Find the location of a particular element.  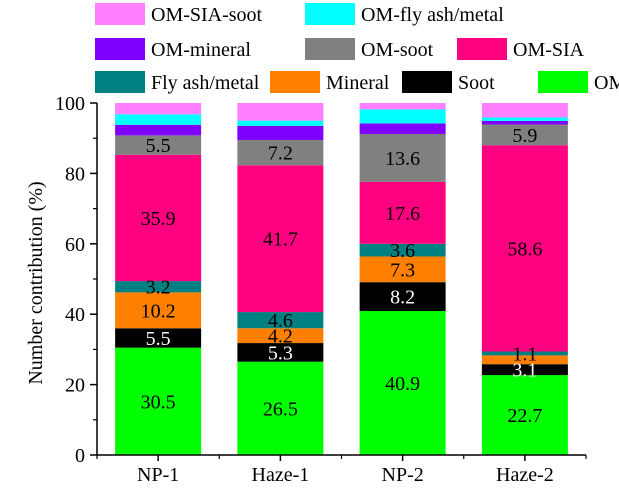

x-tick-label-np-1: NP-1 is located at coordinates (158, 475).